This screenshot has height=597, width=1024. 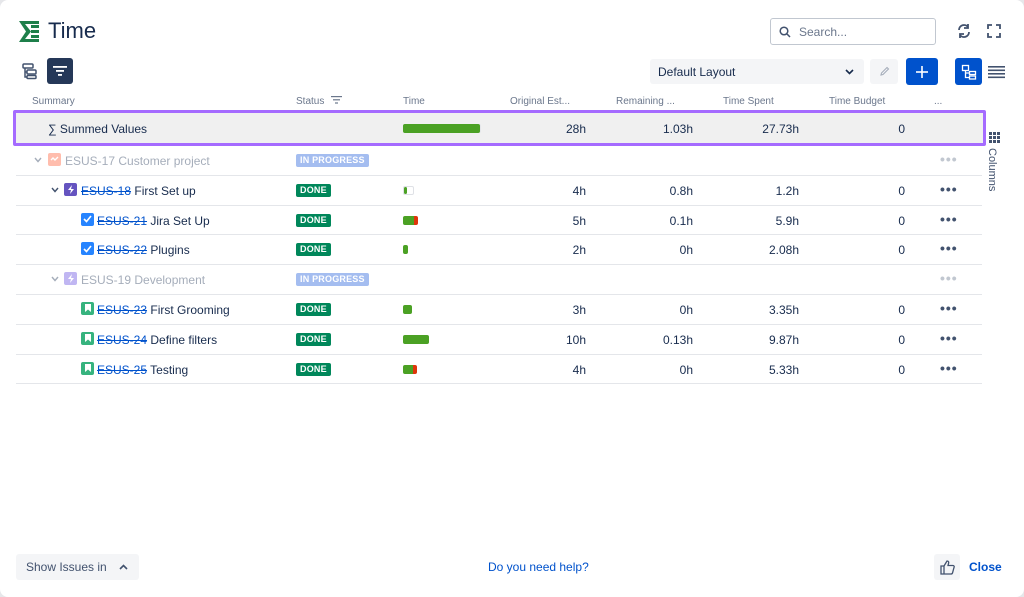 I want to click on column-header-time-spent: Time Spent, so click(x=748, y=101).